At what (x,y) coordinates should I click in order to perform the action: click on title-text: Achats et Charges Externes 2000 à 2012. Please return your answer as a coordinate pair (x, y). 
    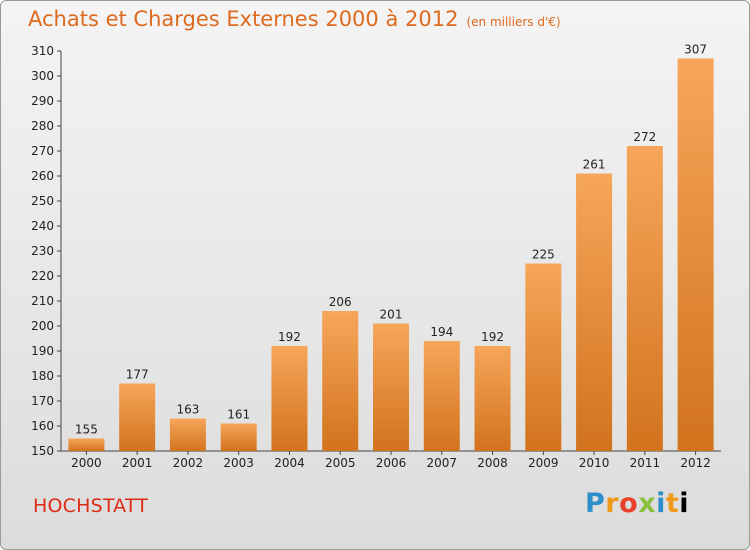
    Looking at the image, I should click on (243, 19).